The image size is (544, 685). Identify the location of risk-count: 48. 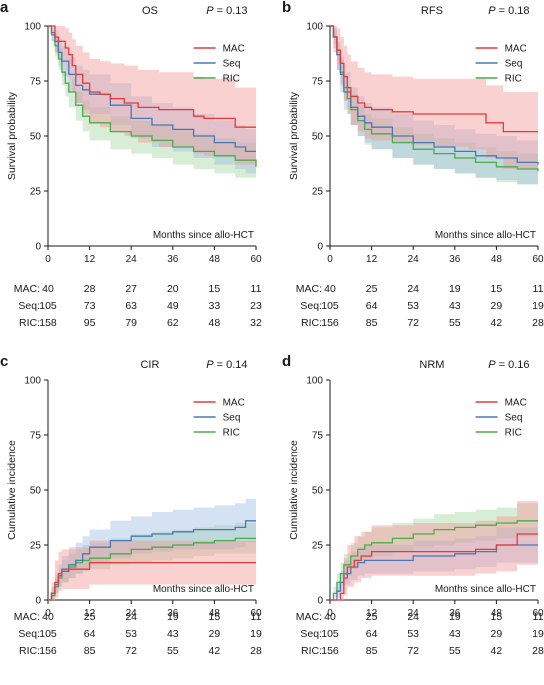
(215, 323).